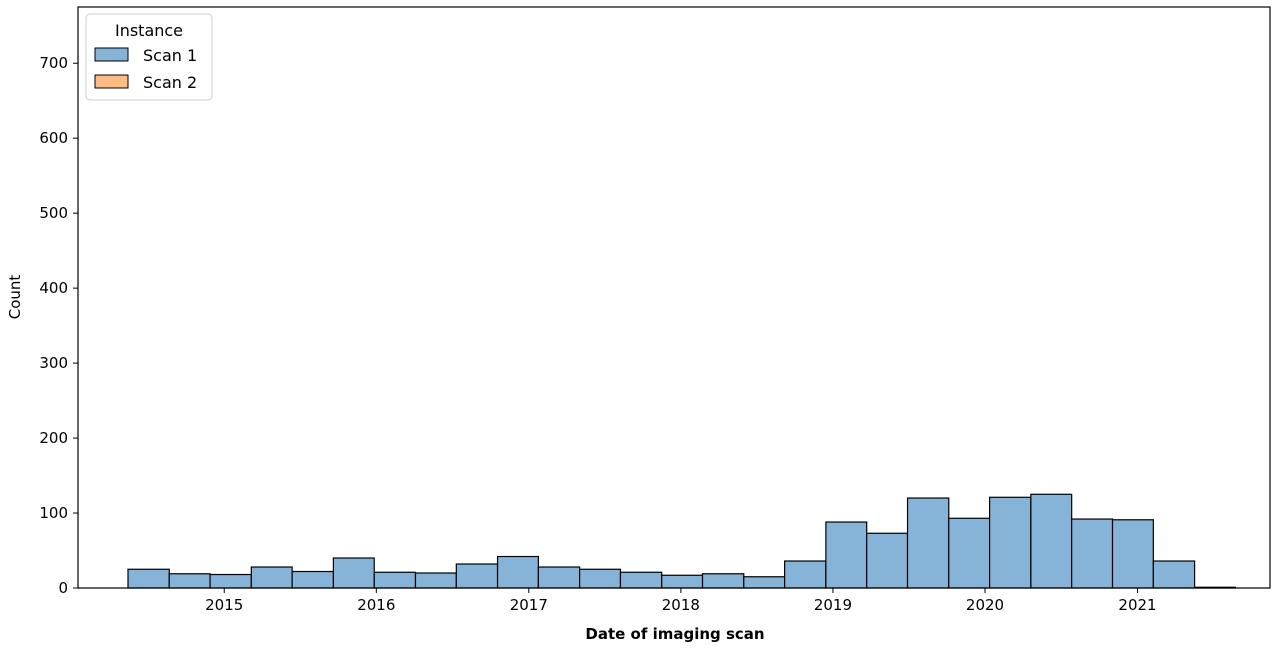  What do you see at coordinates (170, 82) in the screenshot?
I see `legend-label-scan-2: Scan 2` at bounding box center [170, 82].